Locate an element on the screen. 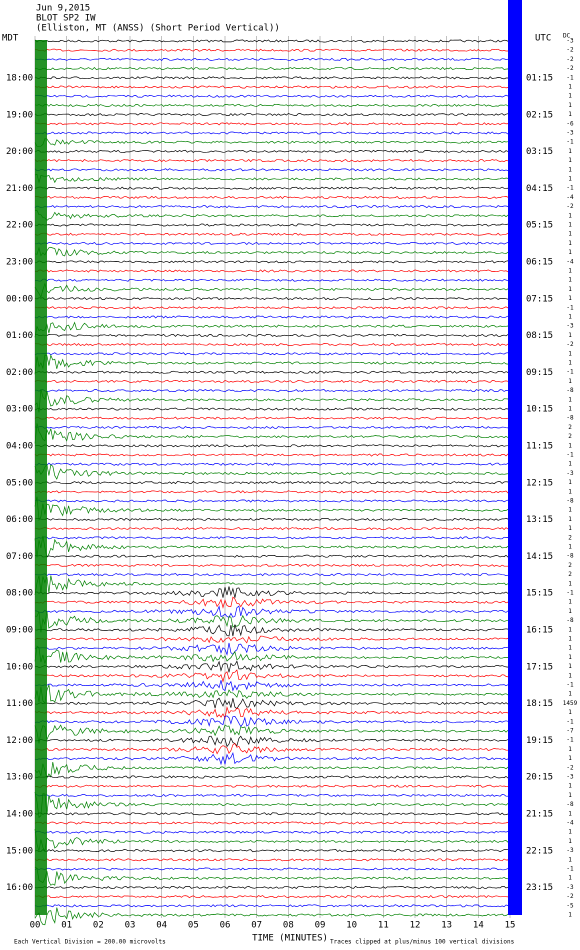 The height and width of the screenshot is (950, 580). right-hour-label: 02:15 is located at coordinates (539, 115).